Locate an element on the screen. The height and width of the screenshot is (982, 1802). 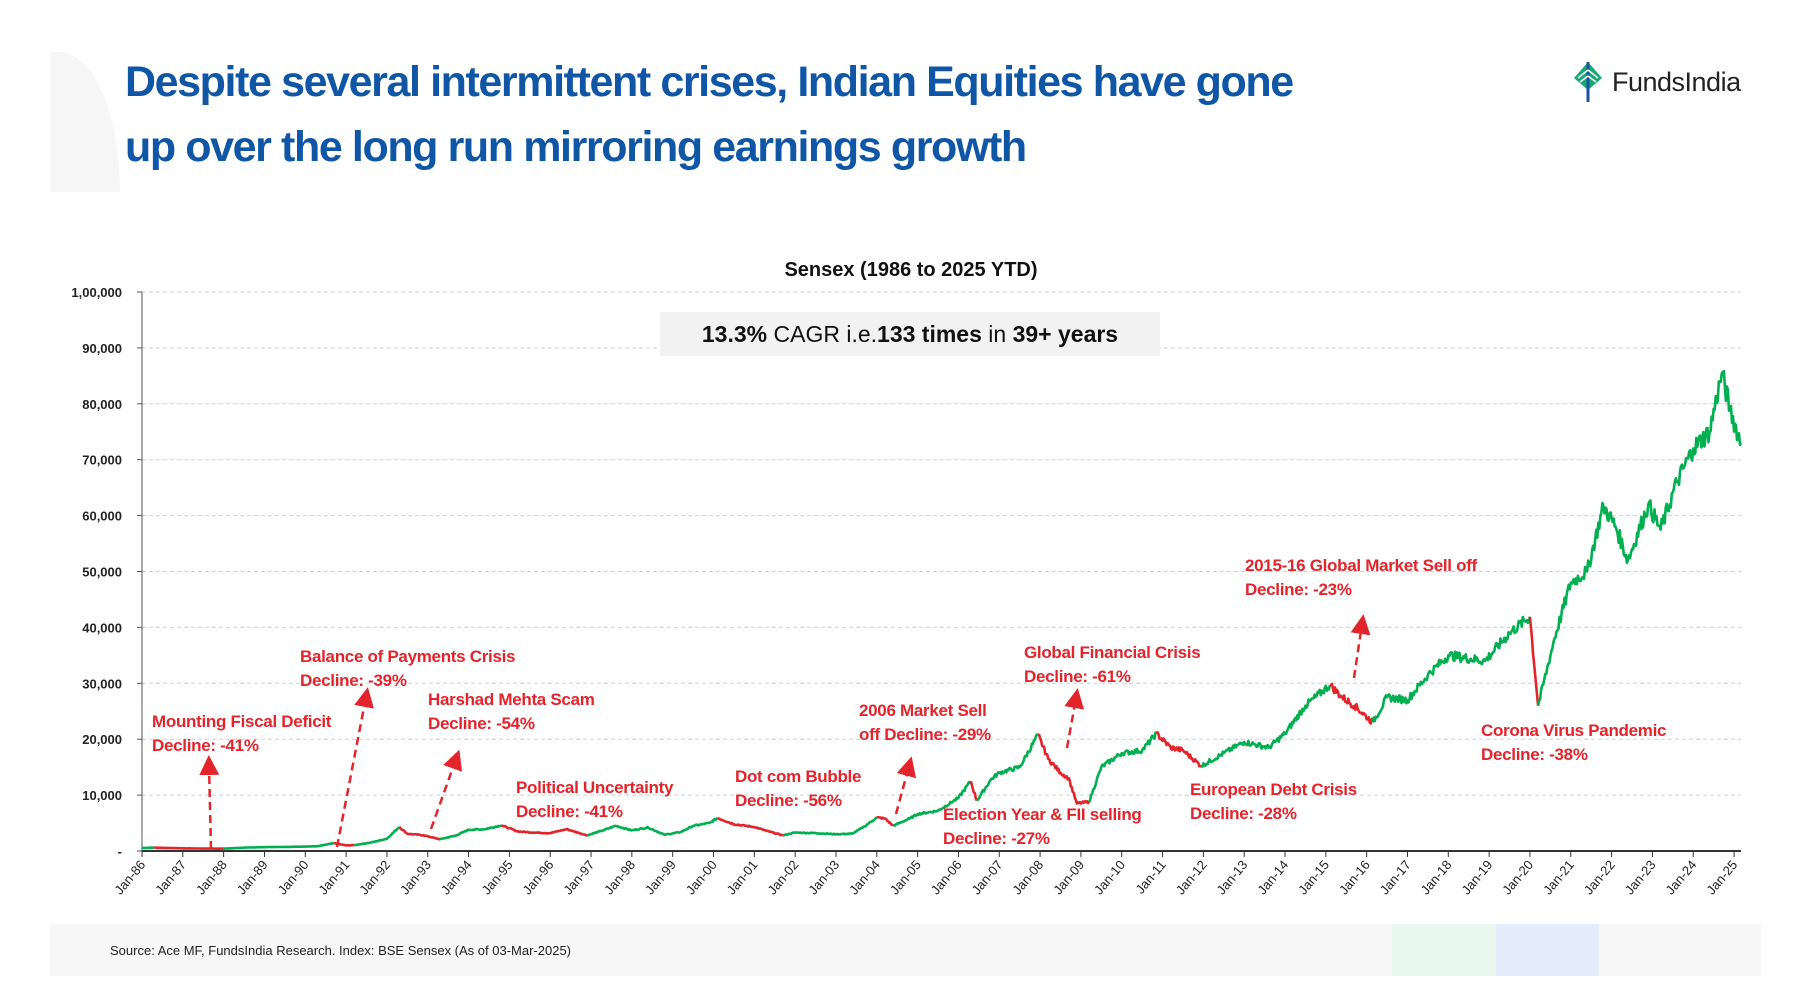
annotation-balance-of-payments: Balance of Payments Crisis Decline: -39% is located at coordinates (408, 668).